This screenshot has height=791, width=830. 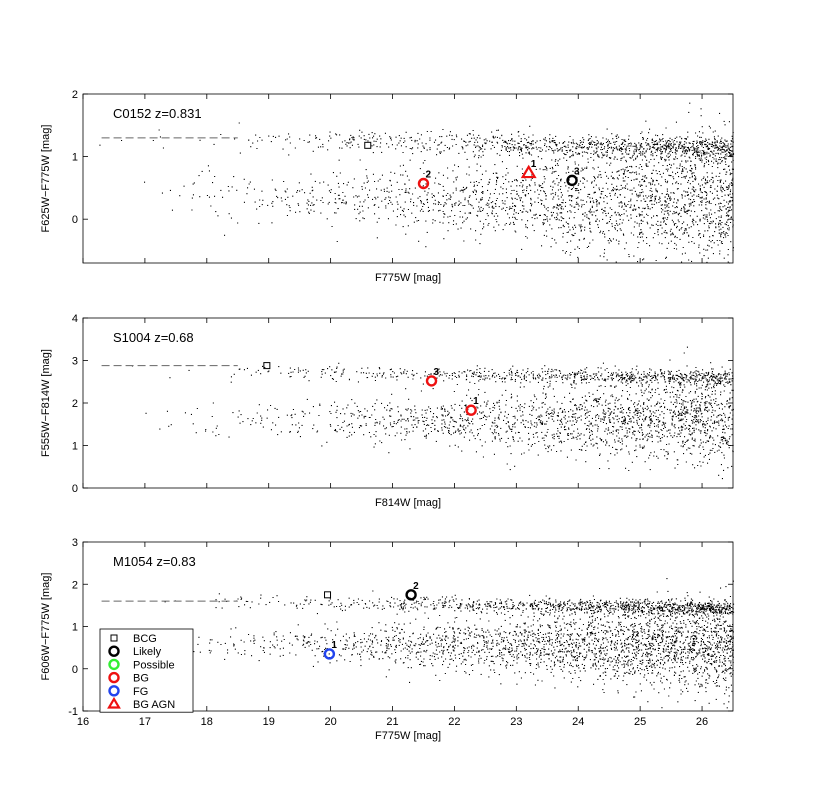 What do you see at coordinates (154, 665) in the screenshot?
I see `legend-label: Possible` at bounding box center [154, 665].